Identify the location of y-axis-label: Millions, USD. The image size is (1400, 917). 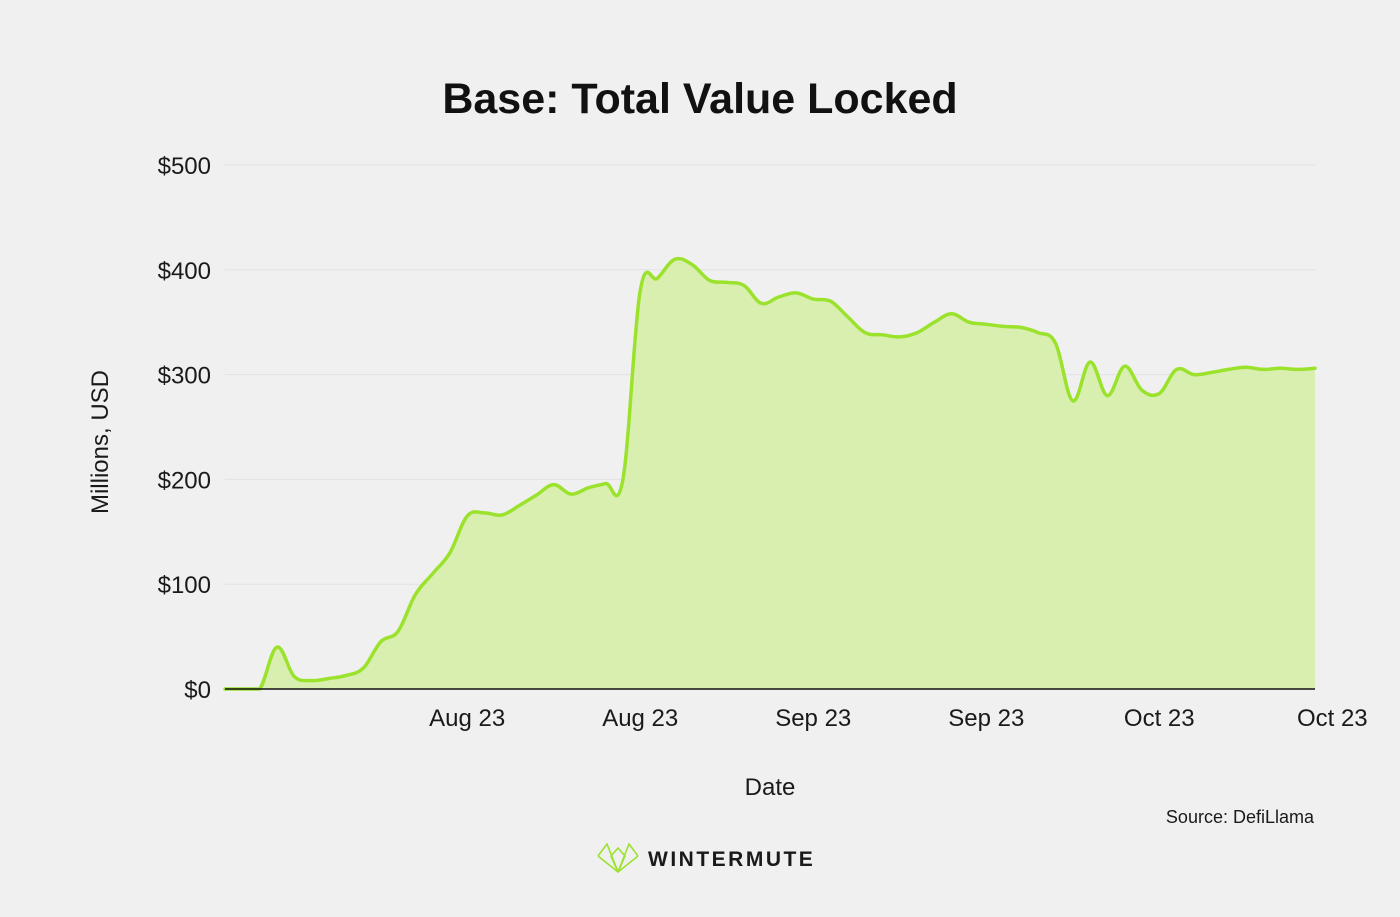
(100, 442).